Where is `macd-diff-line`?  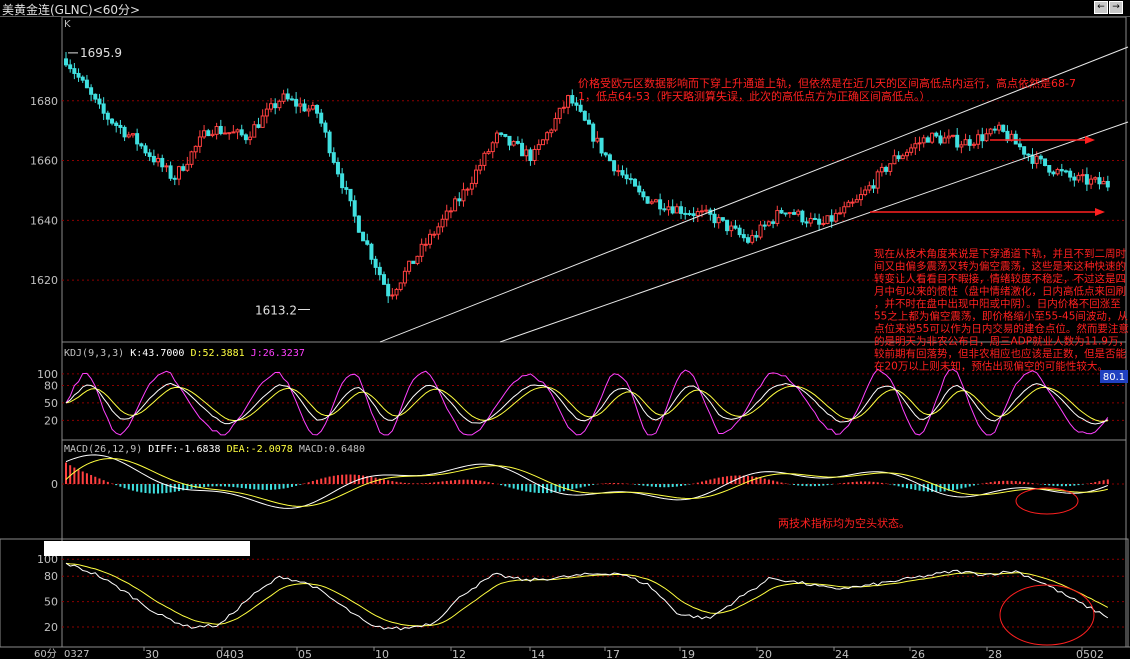
macd-diff-line is located at coordinates (587, 481).